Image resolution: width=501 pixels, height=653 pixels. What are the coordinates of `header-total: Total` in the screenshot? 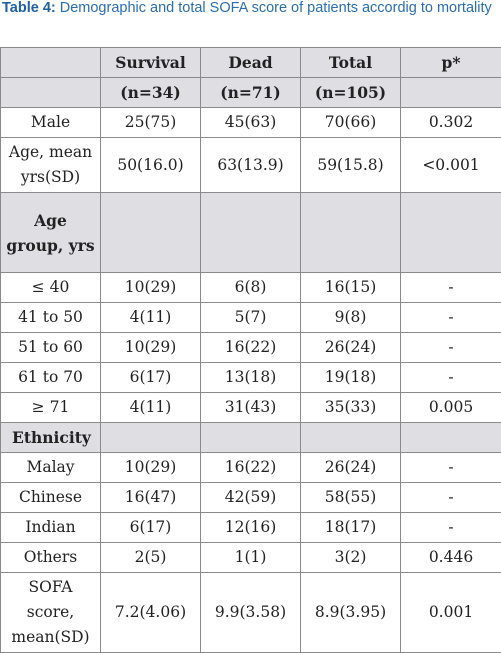 It's located at (350, 62).